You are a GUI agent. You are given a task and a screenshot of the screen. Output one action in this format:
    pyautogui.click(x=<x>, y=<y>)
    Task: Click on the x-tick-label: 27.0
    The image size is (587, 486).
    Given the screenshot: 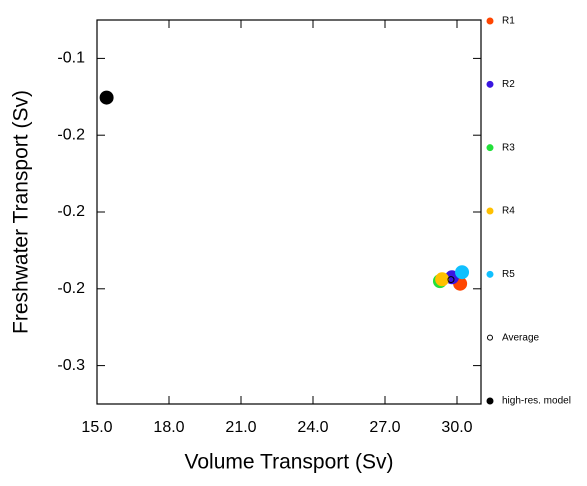 What is the action you would take?
    pyautogui.click(x=384, y=427)
    